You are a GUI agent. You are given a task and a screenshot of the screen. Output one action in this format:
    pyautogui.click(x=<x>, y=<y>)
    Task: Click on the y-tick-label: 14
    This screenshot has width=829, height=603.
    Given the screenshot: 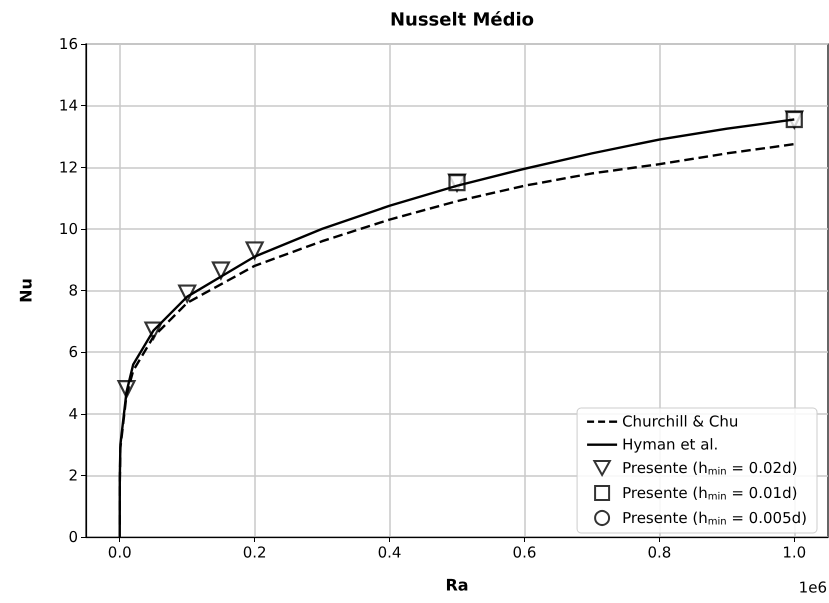 What is the action you would take?
    pyautogui.click(x=68, y=105)
    